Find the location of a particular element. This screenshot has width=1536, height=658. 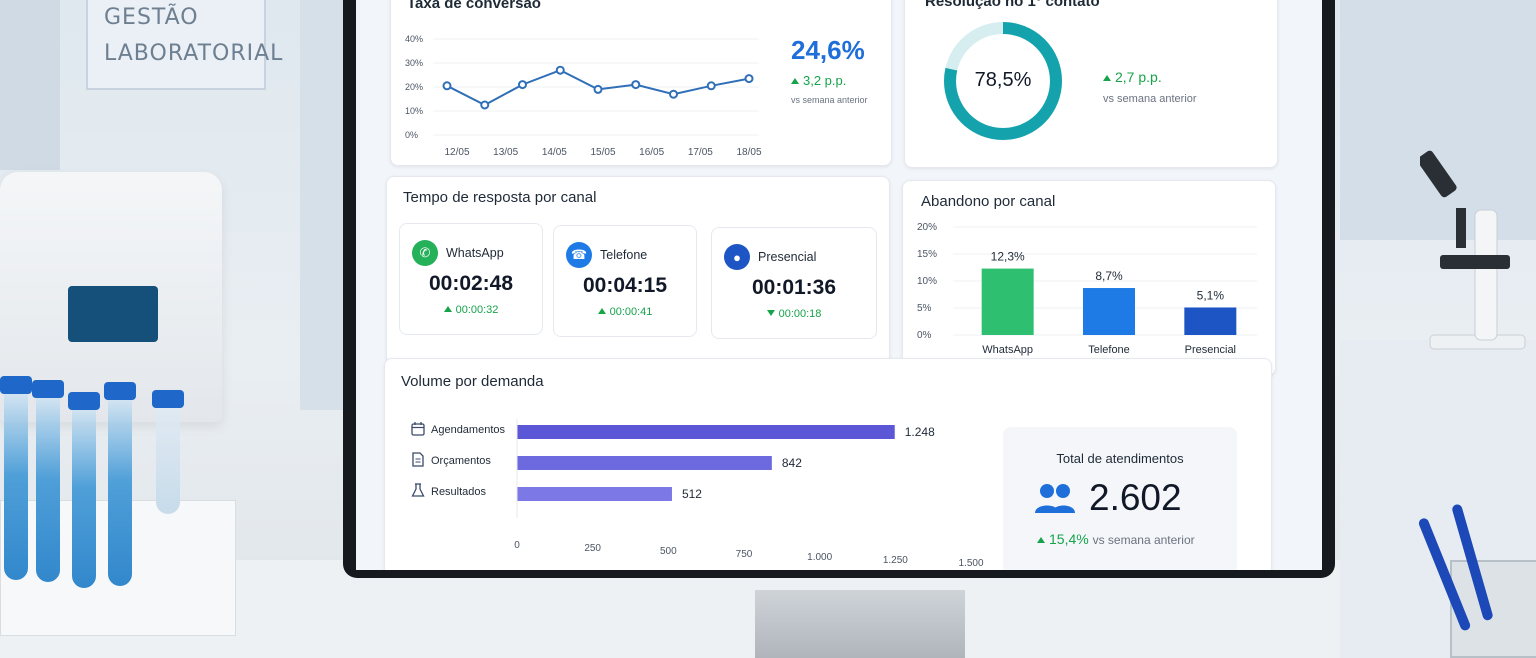

x-tick-label: Presencial is located at coordinates (1210, 350).